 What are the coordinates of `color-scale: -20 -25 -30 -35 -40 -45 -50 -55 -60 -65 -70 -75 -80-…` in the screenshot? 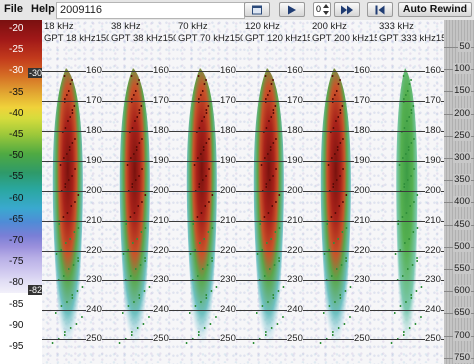 It's located at (22, 192).